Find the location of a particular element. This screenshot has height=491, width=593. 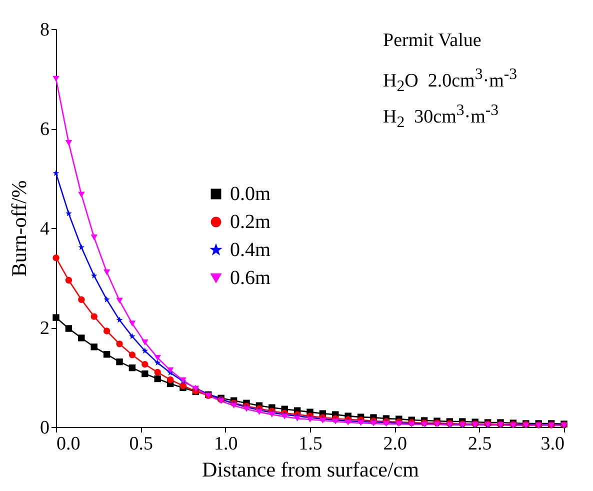

x-tick-label: 2.0 is located at coordinates (395, 444).